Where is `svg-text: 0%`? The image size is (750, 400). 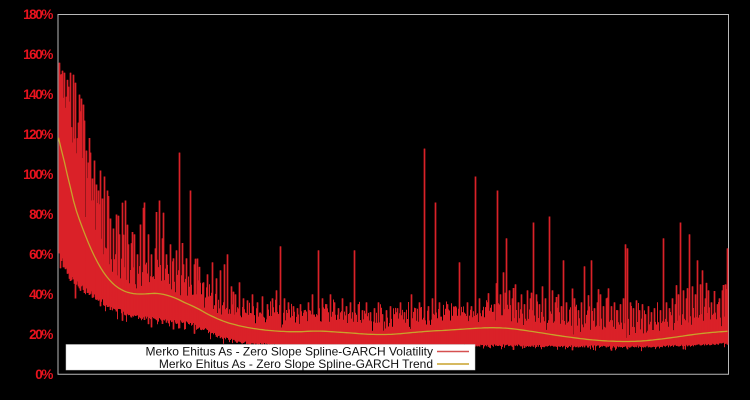
svg-text: 0% is located at coordinates (44, 374).